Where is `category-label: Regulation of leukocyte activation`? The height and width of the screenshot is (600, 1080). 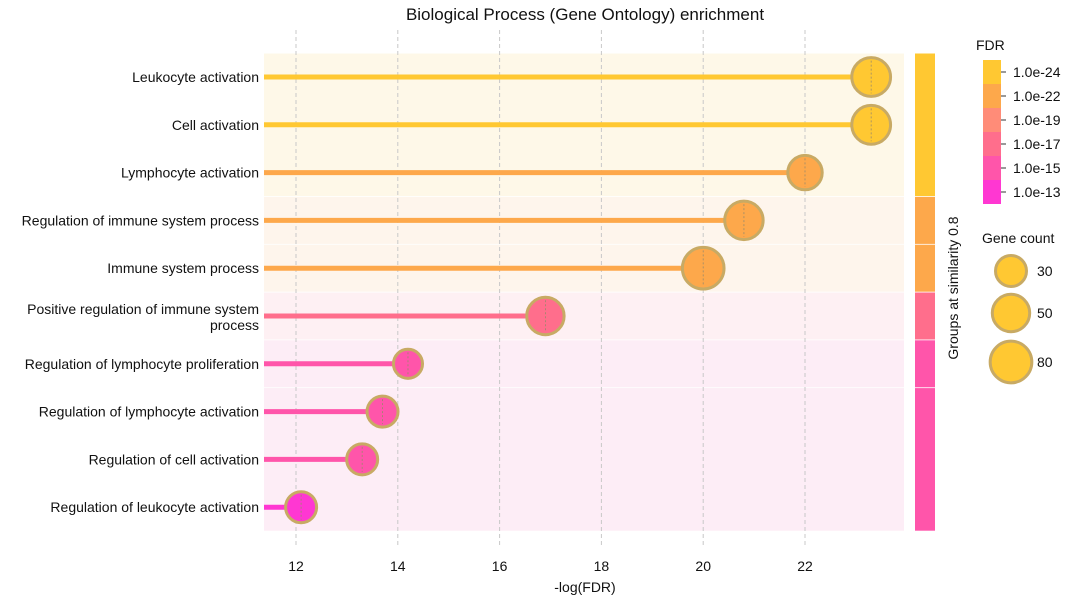
category-label: Regulation of leukocyte activation is located at coordinates (154, 507).